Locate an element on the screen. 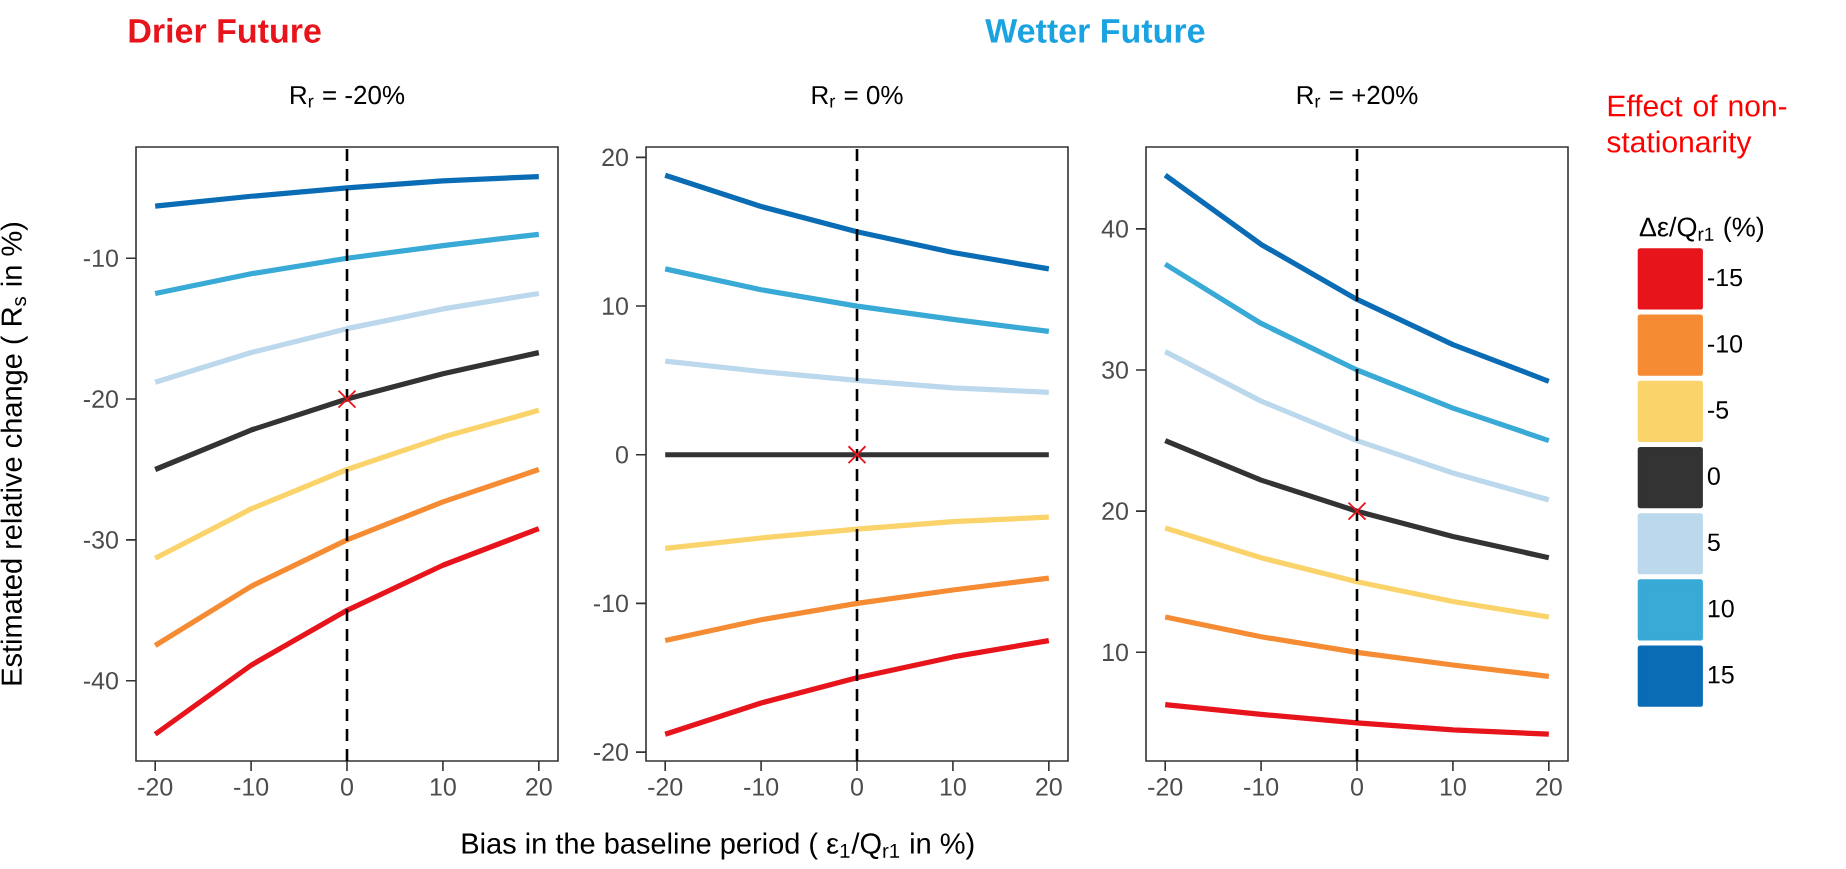 The image size is (1846, 869). y-tick-label: 30 is located at coordinates (1115, 370).